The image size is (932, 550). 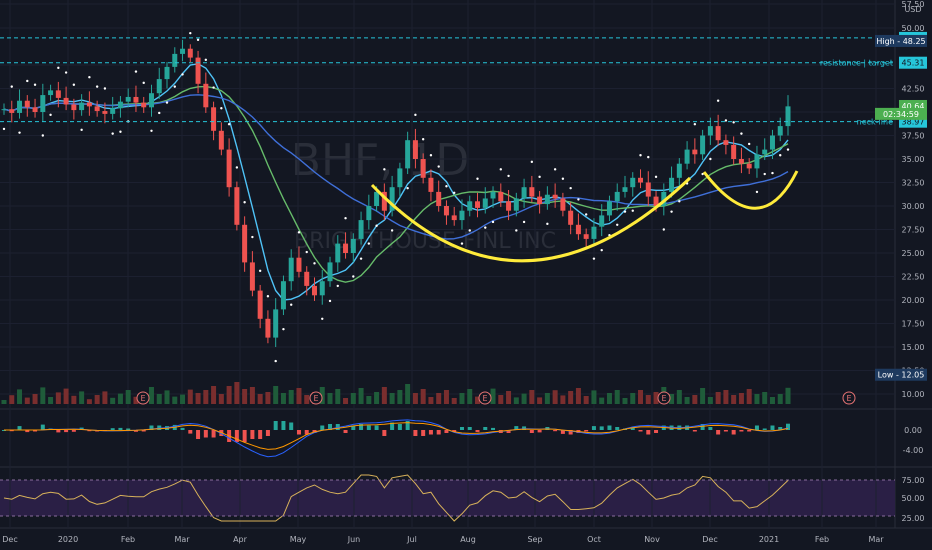 What do you see at coordinates (531, 219) in the screenshot?
I see `cup-annotation` at bounding box center [531, 219].